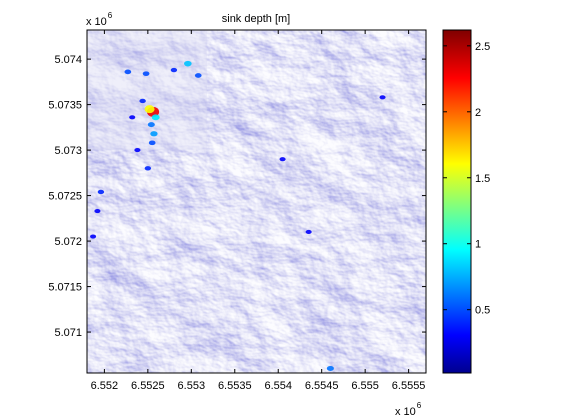 This screenshot has height=420, width=561. I want to click on x-tick-label: 6.553, so click(192, 386).